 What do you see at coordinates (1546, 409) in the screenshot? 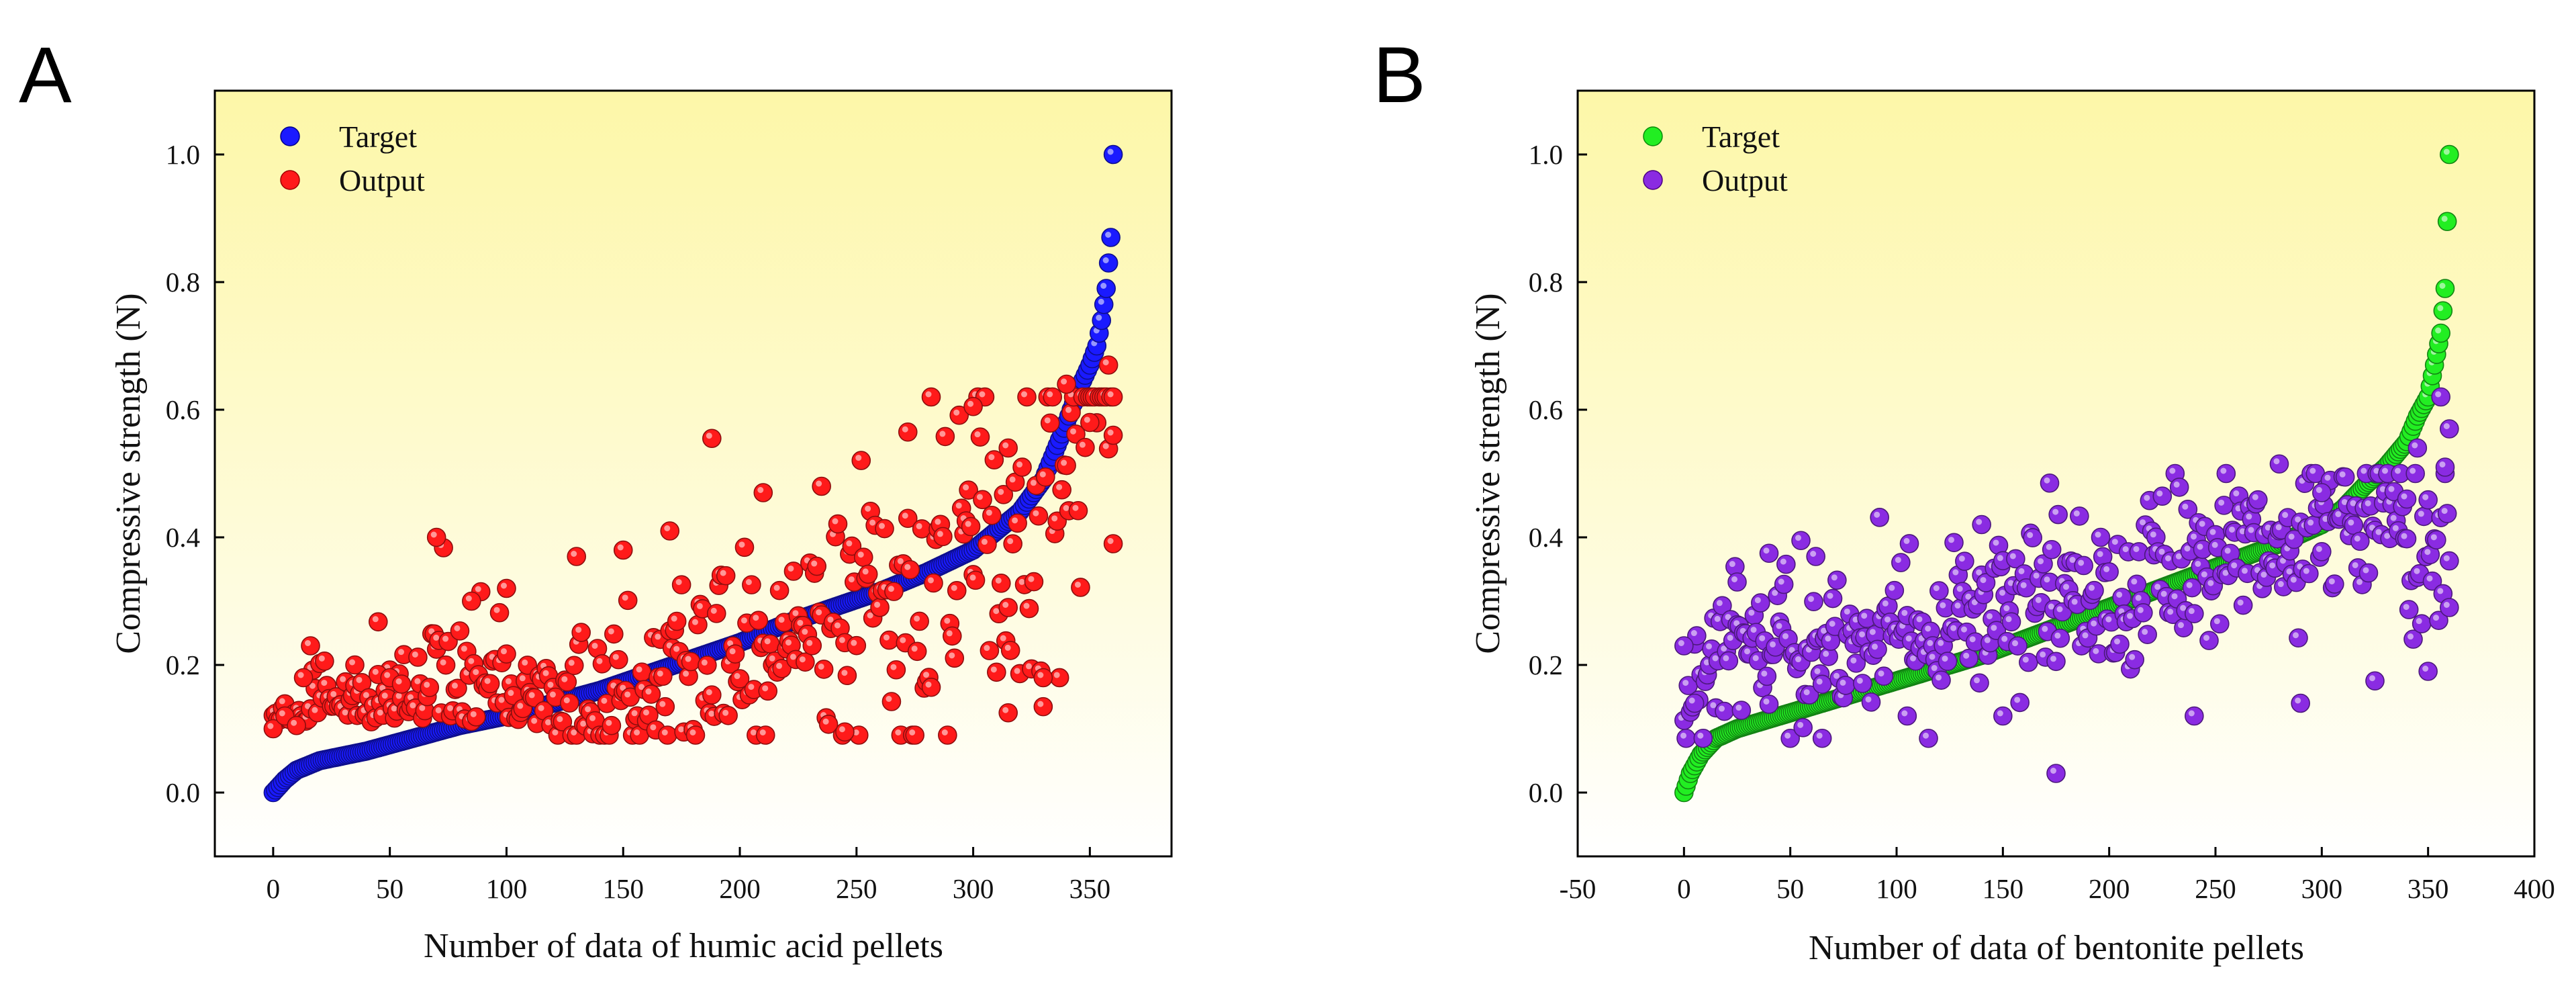
I see `y-tick-label-b: 0.6` at bounding box center [1546, 409].